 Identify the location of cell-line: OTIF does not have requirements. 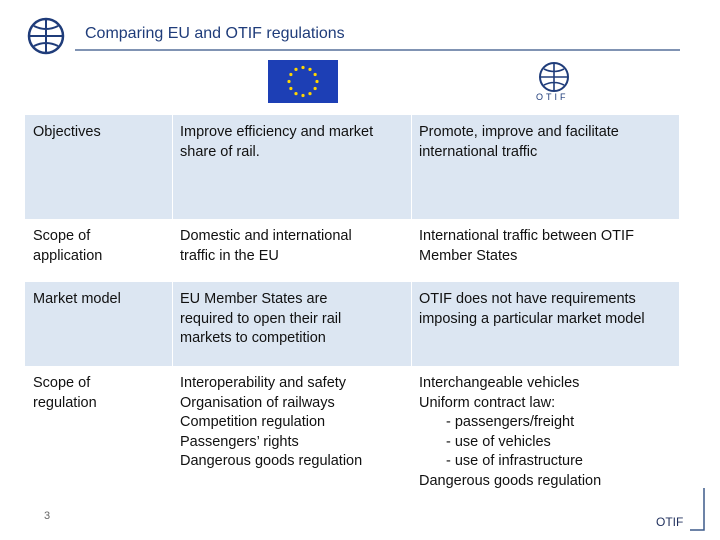
(527, 299).